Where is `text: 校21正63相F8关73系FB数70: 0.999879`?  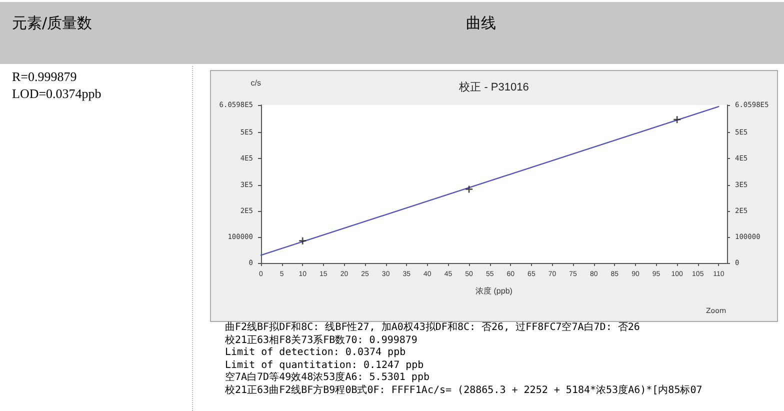
text: 校21正63相F8关73系FB数70: 0.999879 is located at coordinates (321, 340).